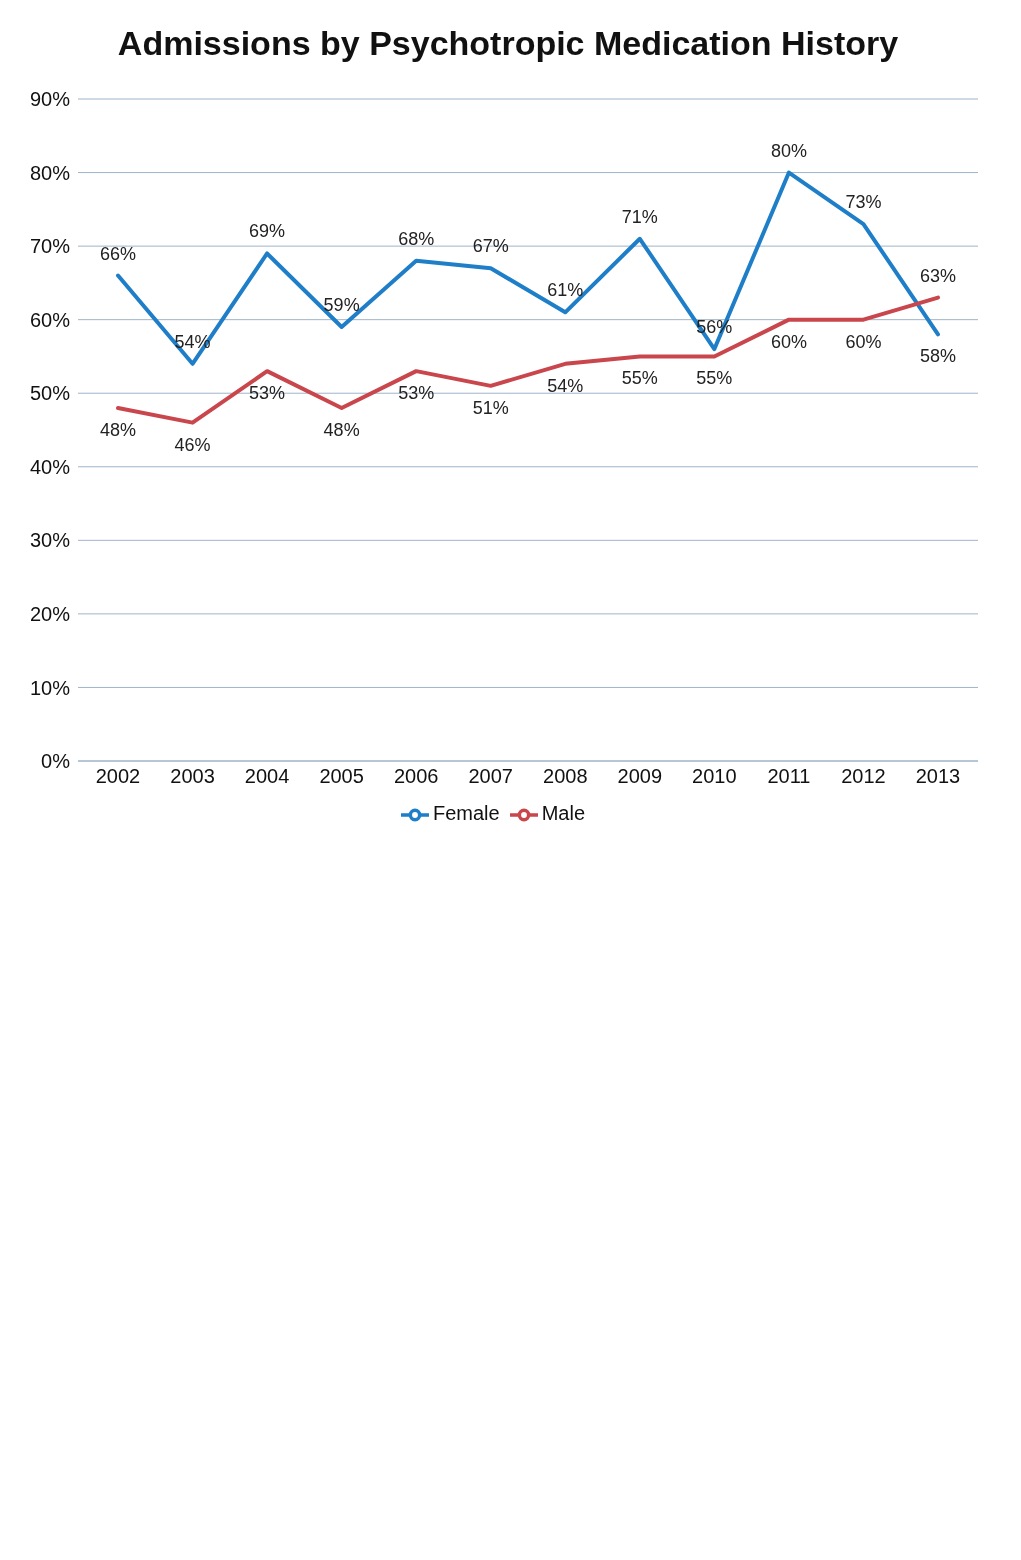 The width and height of the screenshot is (1021, 1560). Describe the element at coordinates (938, 776) in the screenshot. I see `x-tick-label: 2013` at that location.